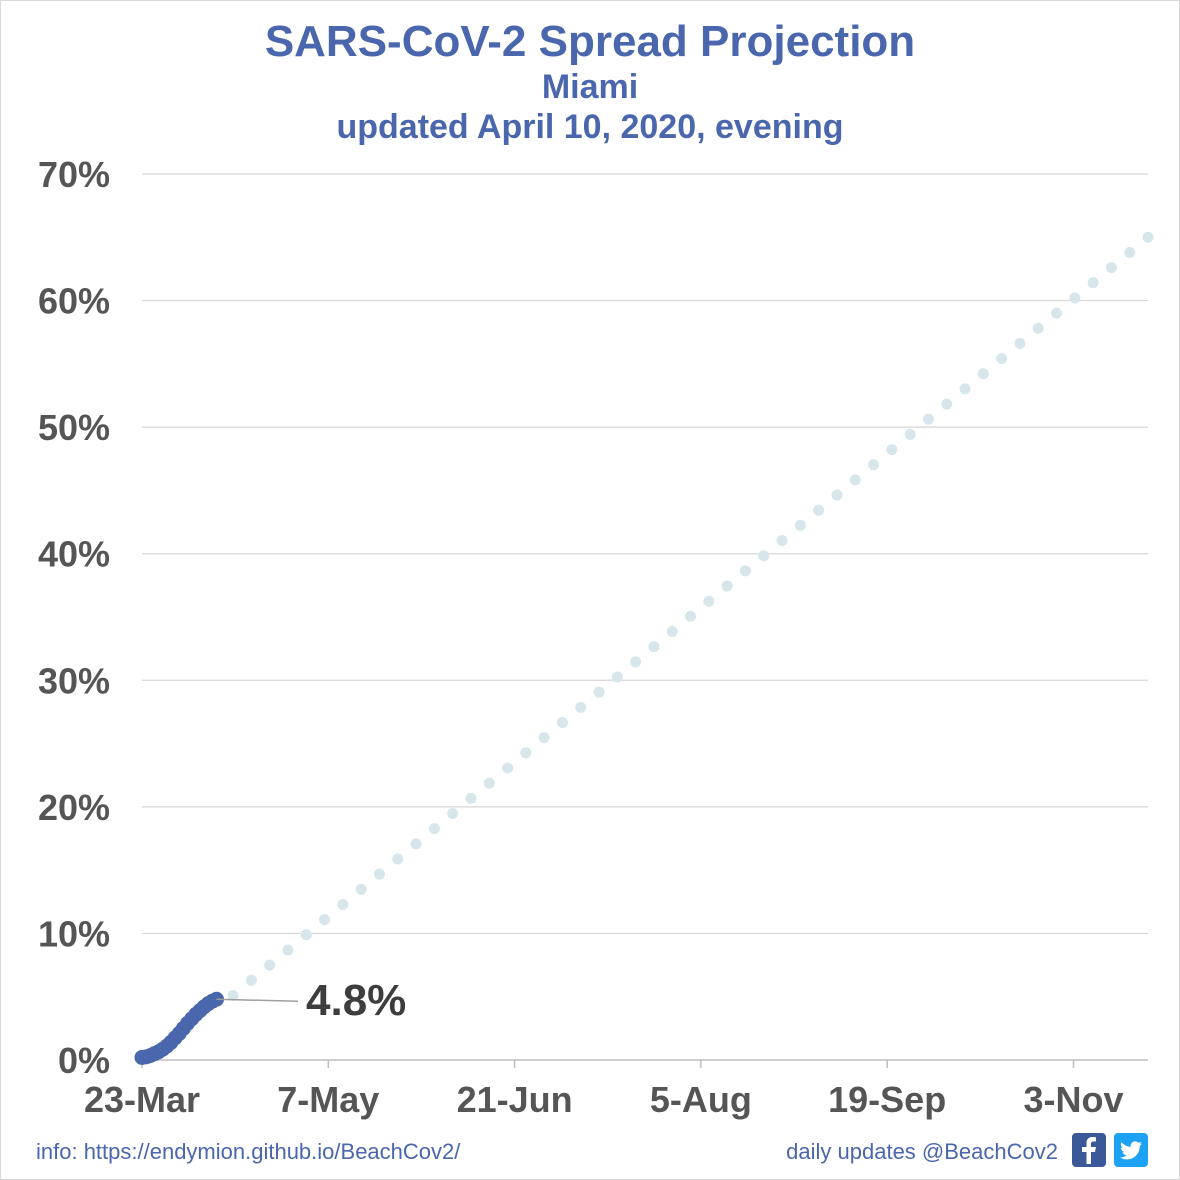 The height and width of the screenshot is (1180, 1180). Describe the element at coordinates (603, 1090) in the screenshot. I see `x-axis: 23-Mar 7-May 21-Jun 5-Aug 19-Sep 3-Nov` at that location.